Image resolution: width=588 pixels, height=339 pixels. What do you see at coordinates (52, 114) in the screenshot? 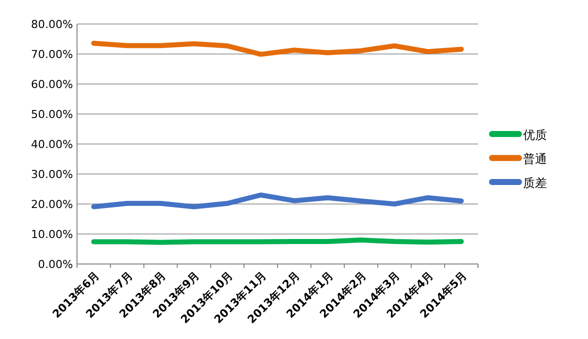
I see `y-tick-label: 50.00%` at bounding box center [52, 114].